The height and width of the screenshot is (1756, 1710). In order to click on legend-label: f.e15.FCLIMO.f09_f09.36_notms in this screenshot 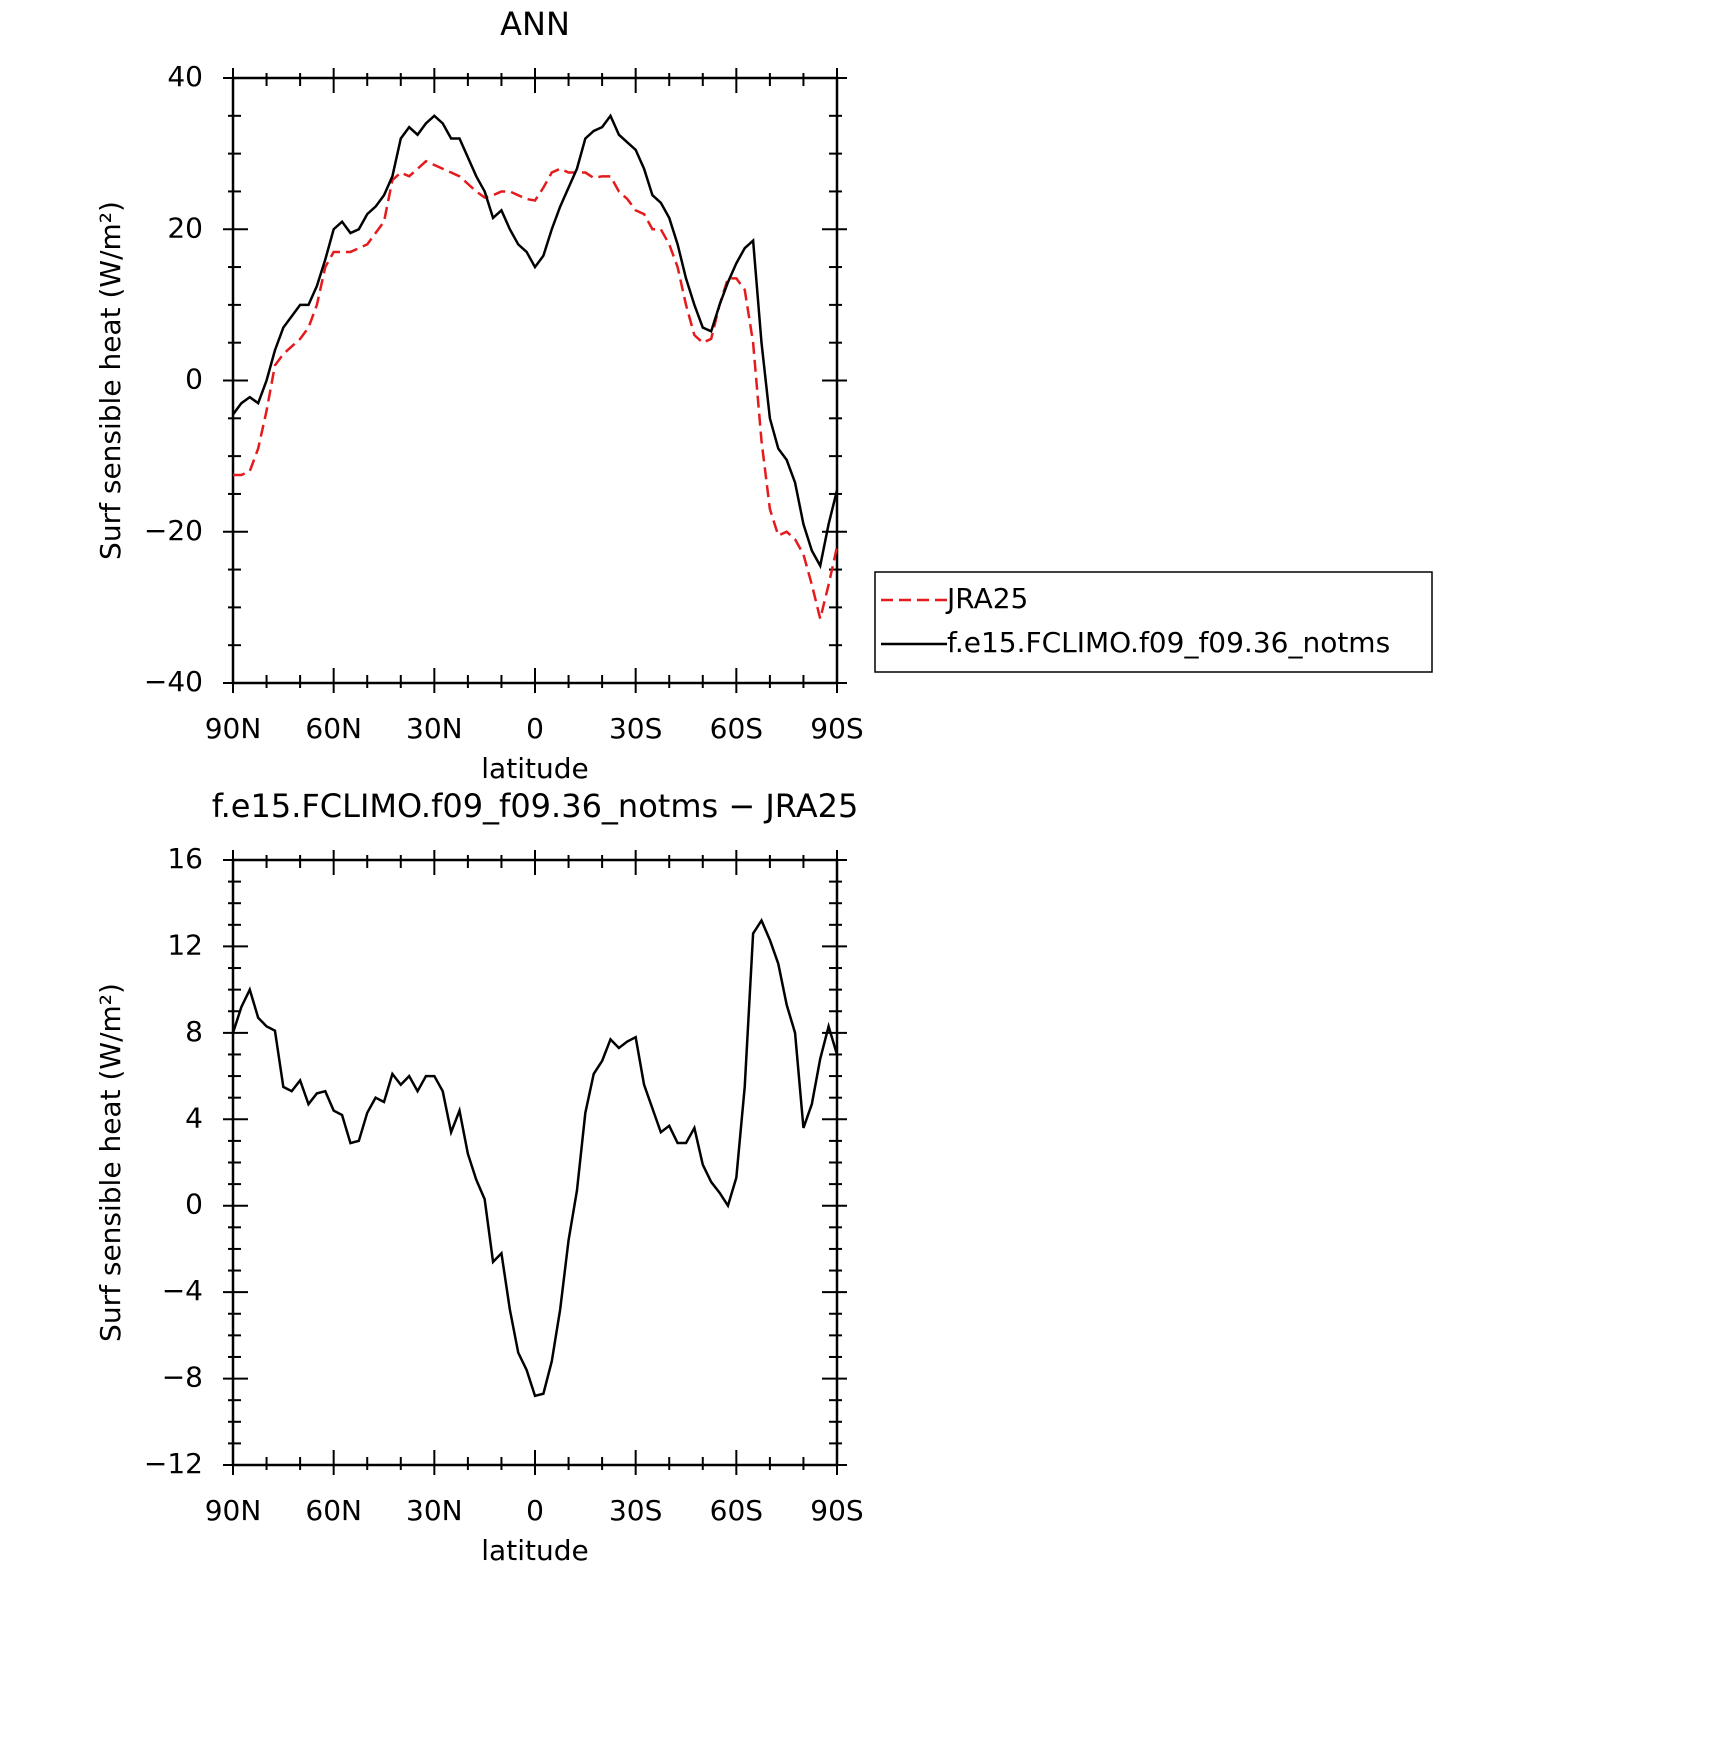, I will do `click(1168, 642)`.